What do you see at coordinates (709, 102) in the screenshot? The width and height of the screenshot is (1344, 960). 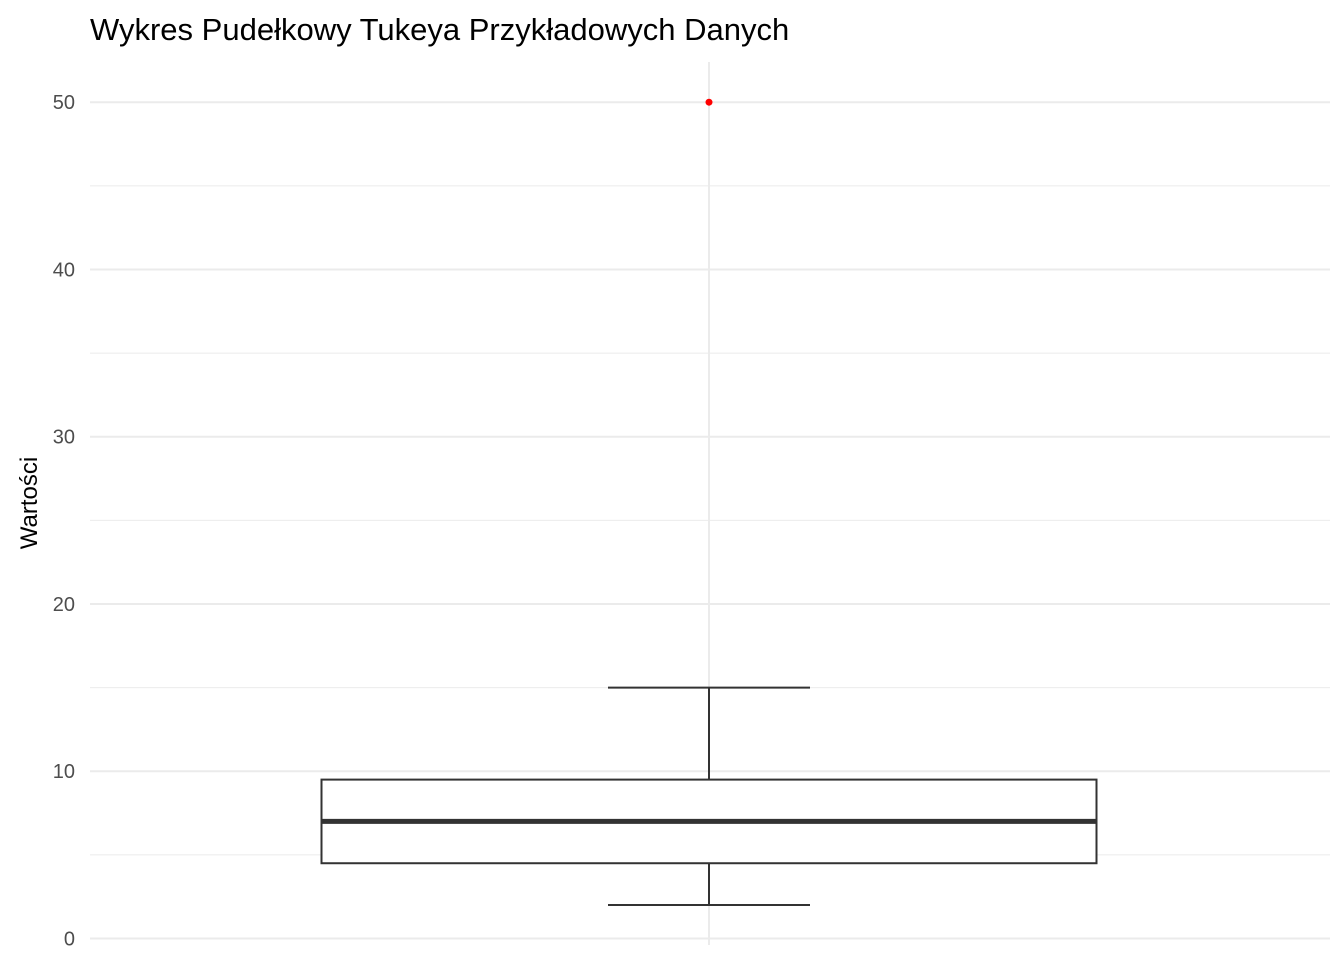 I see `outlier-point` at bounding box center [709, 102].